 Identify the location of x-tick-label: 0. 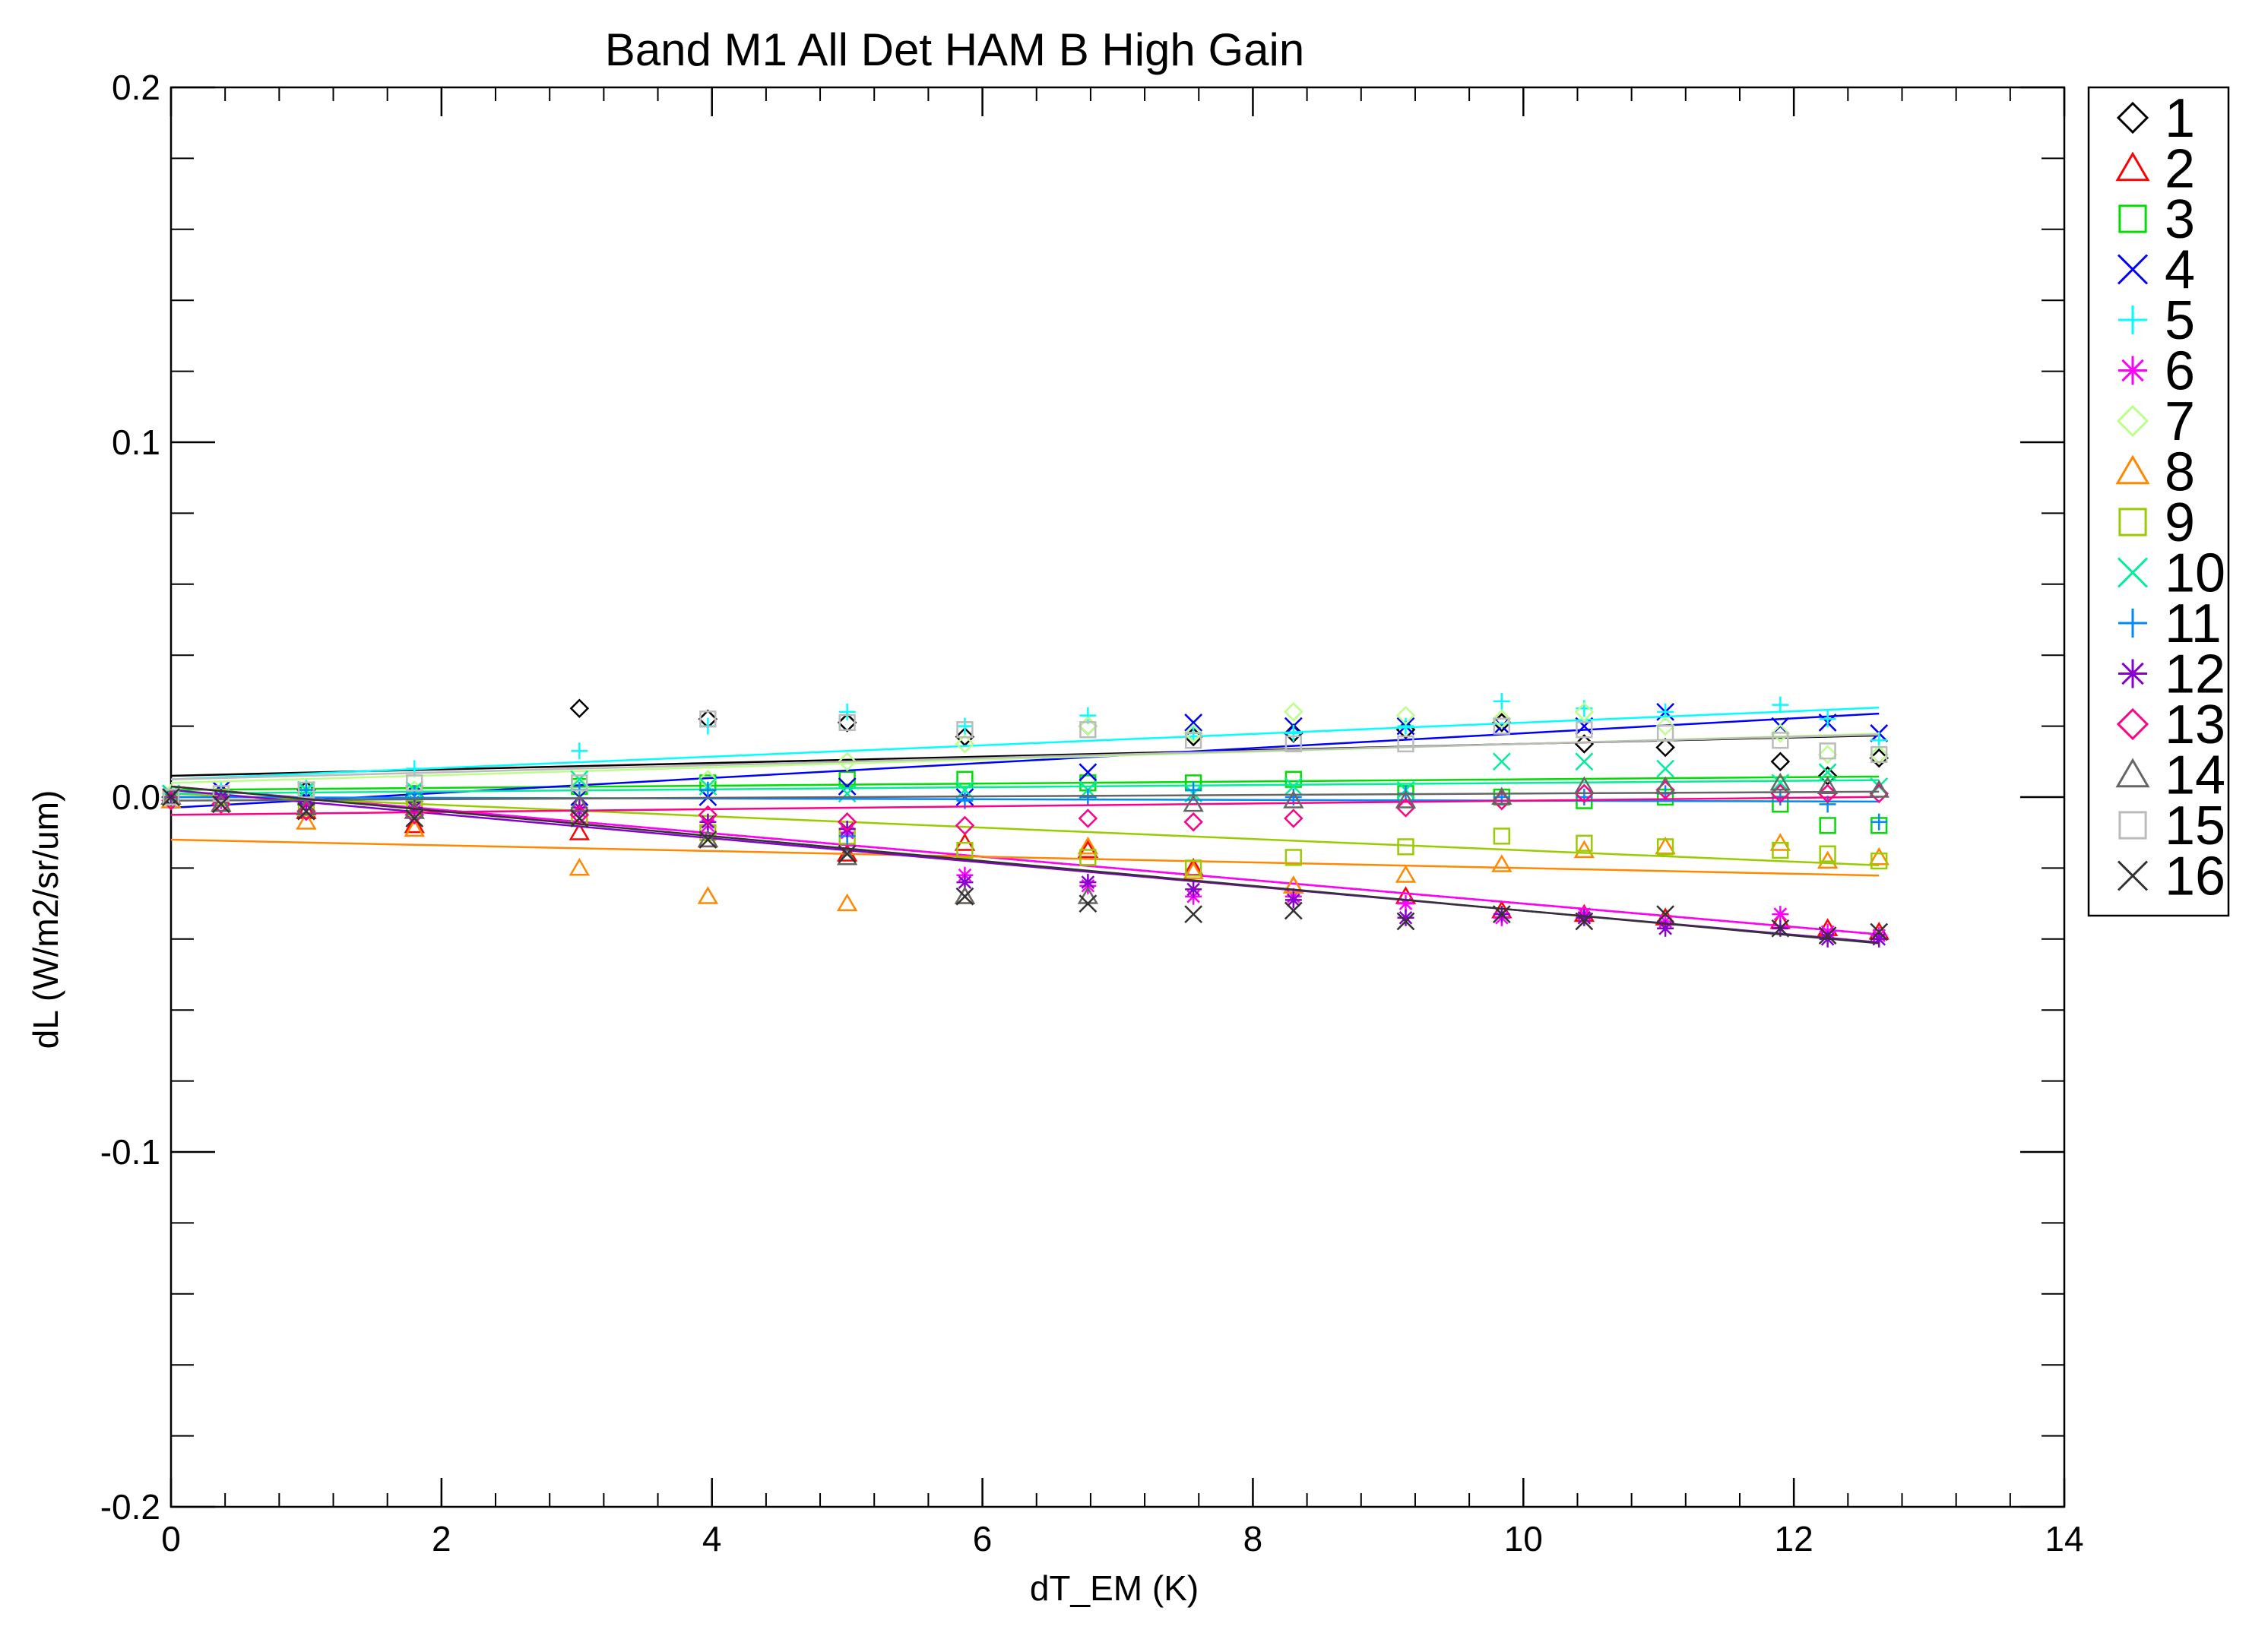
(171, 1538).